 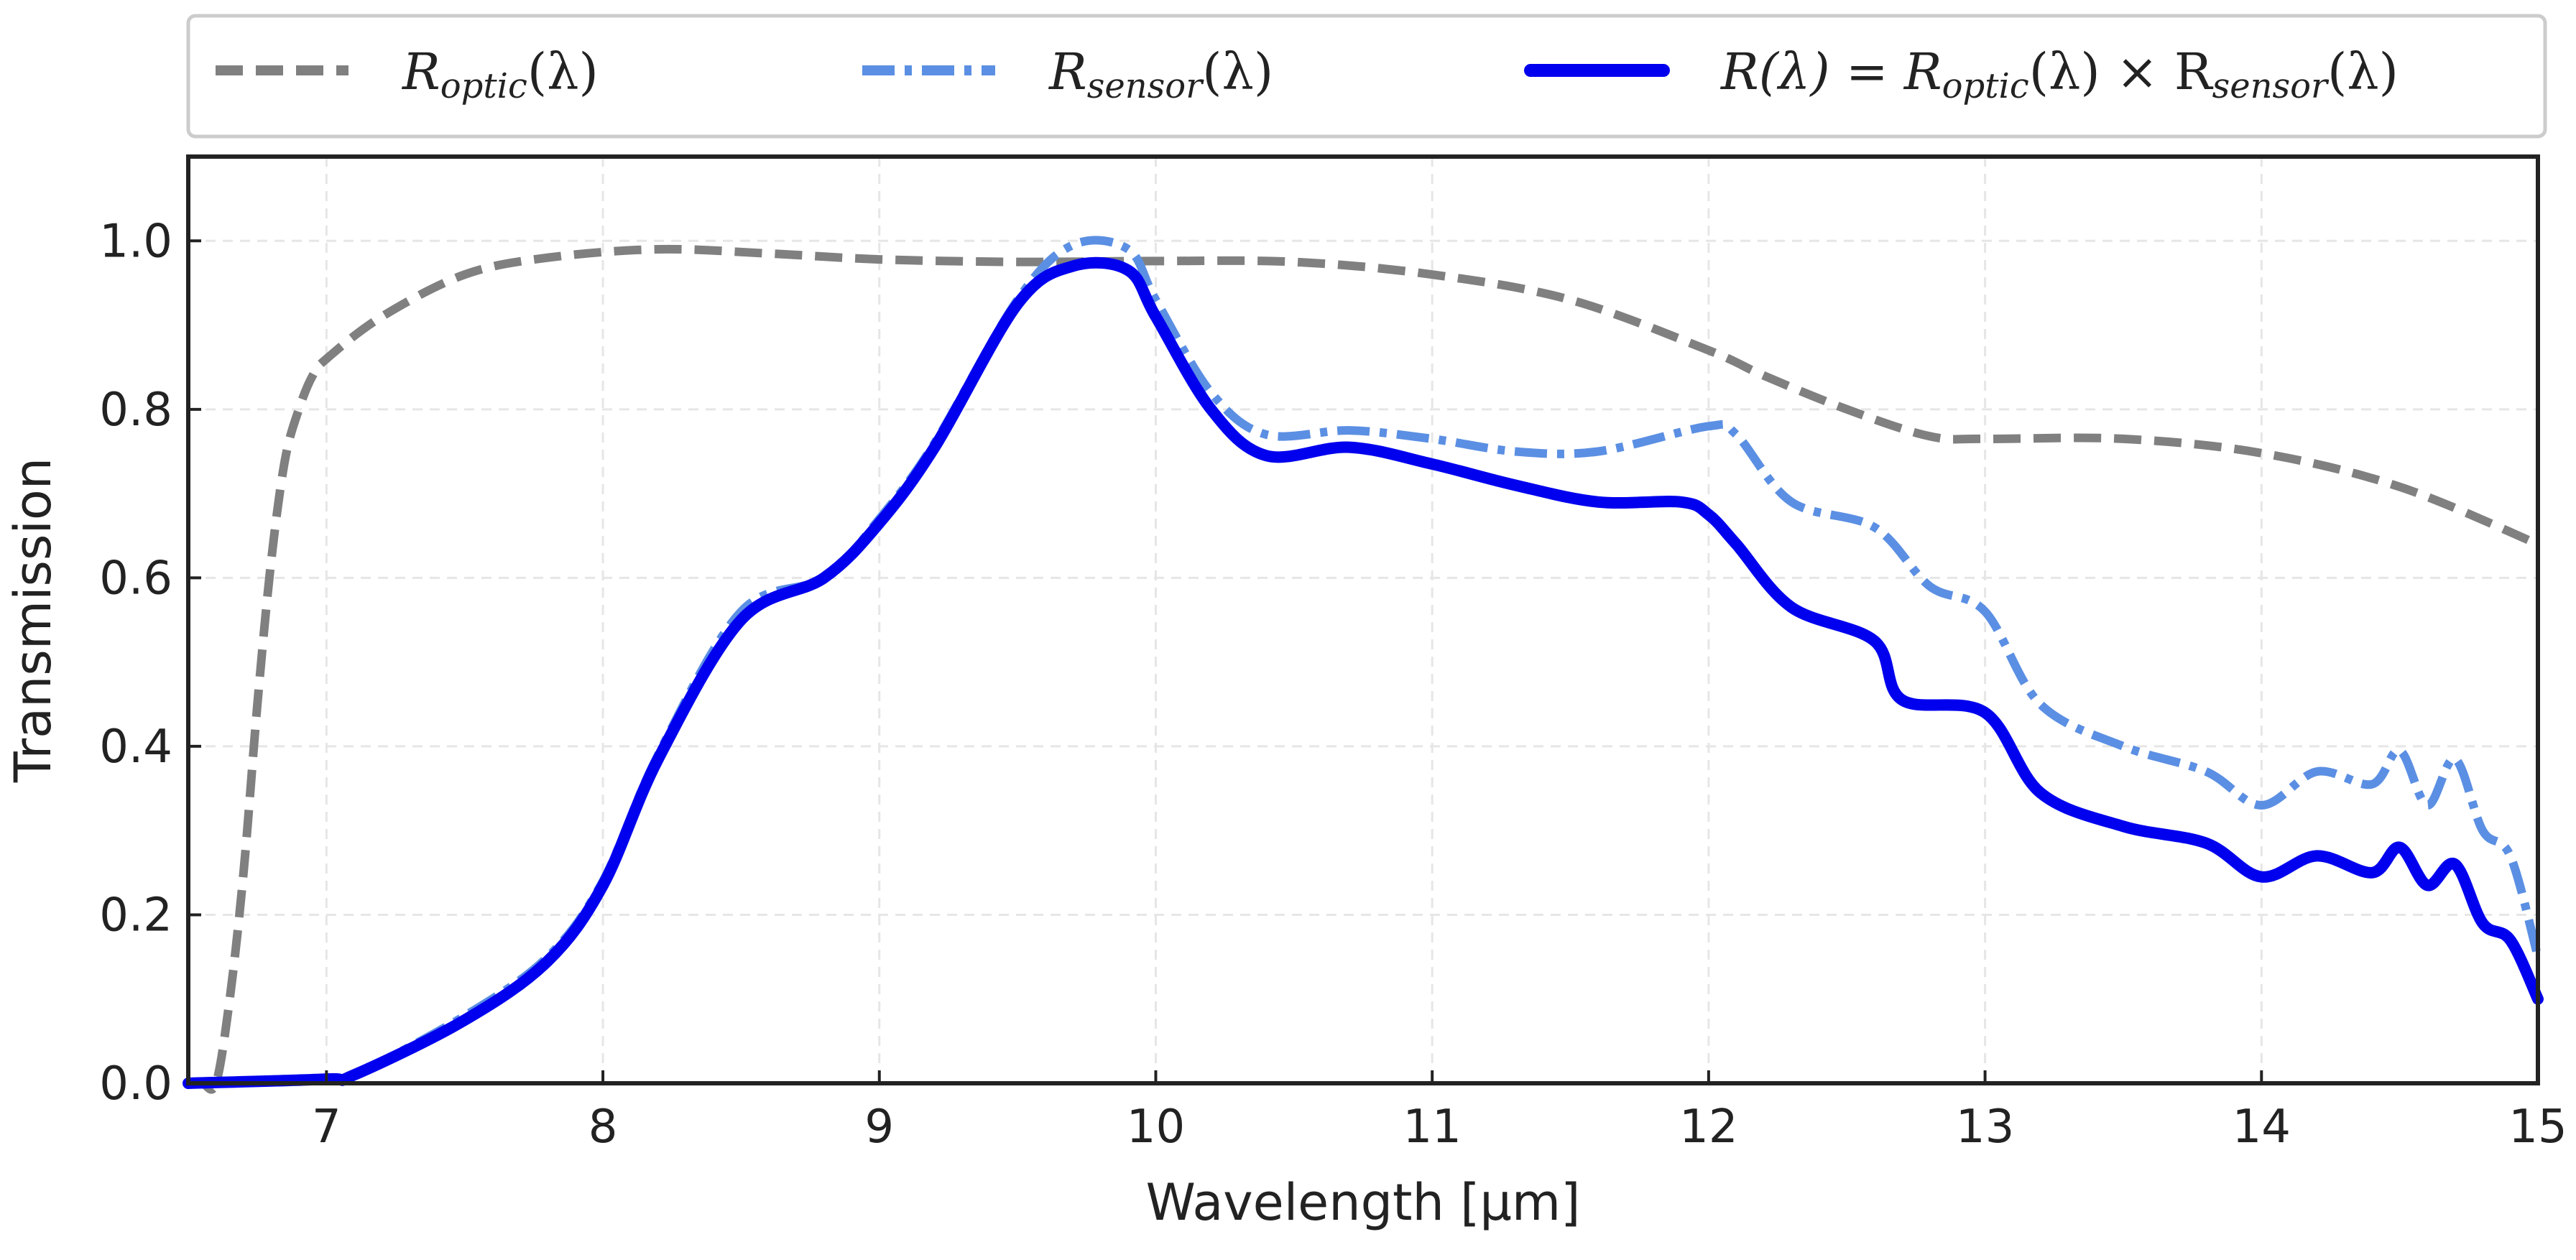 I want to click on y-tick-label: 0.0, so click(x=135, y=1084).